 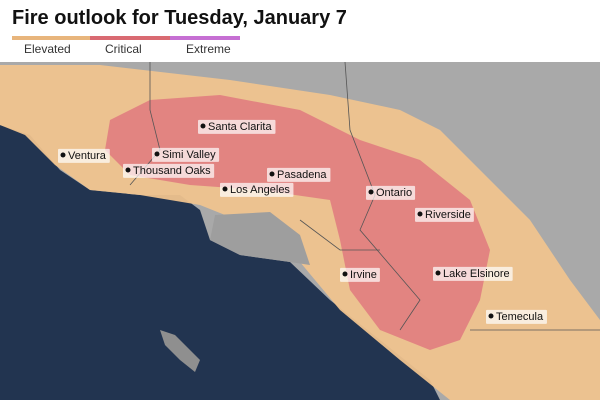 What do you see at coordinates (87, 156) in the screenshot?
I see `city-label: Ventura` at bounding box center [87, 156].